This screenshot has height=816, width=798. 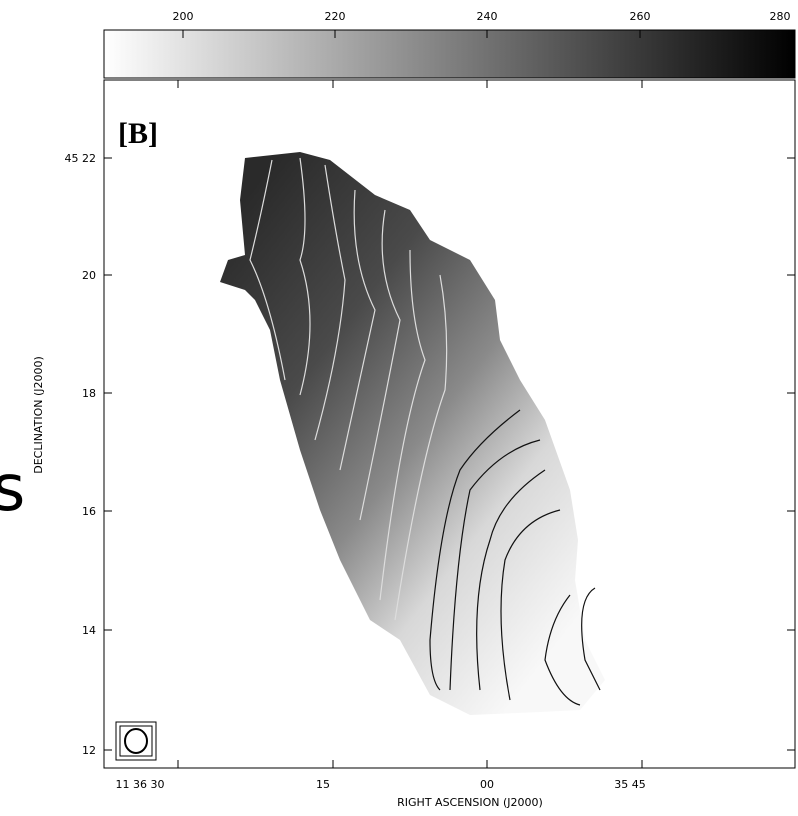 What do you see at coordinates (138, 133) in the screenshot?
I see `panel-label: [B]` at bounding box center [138, 133].